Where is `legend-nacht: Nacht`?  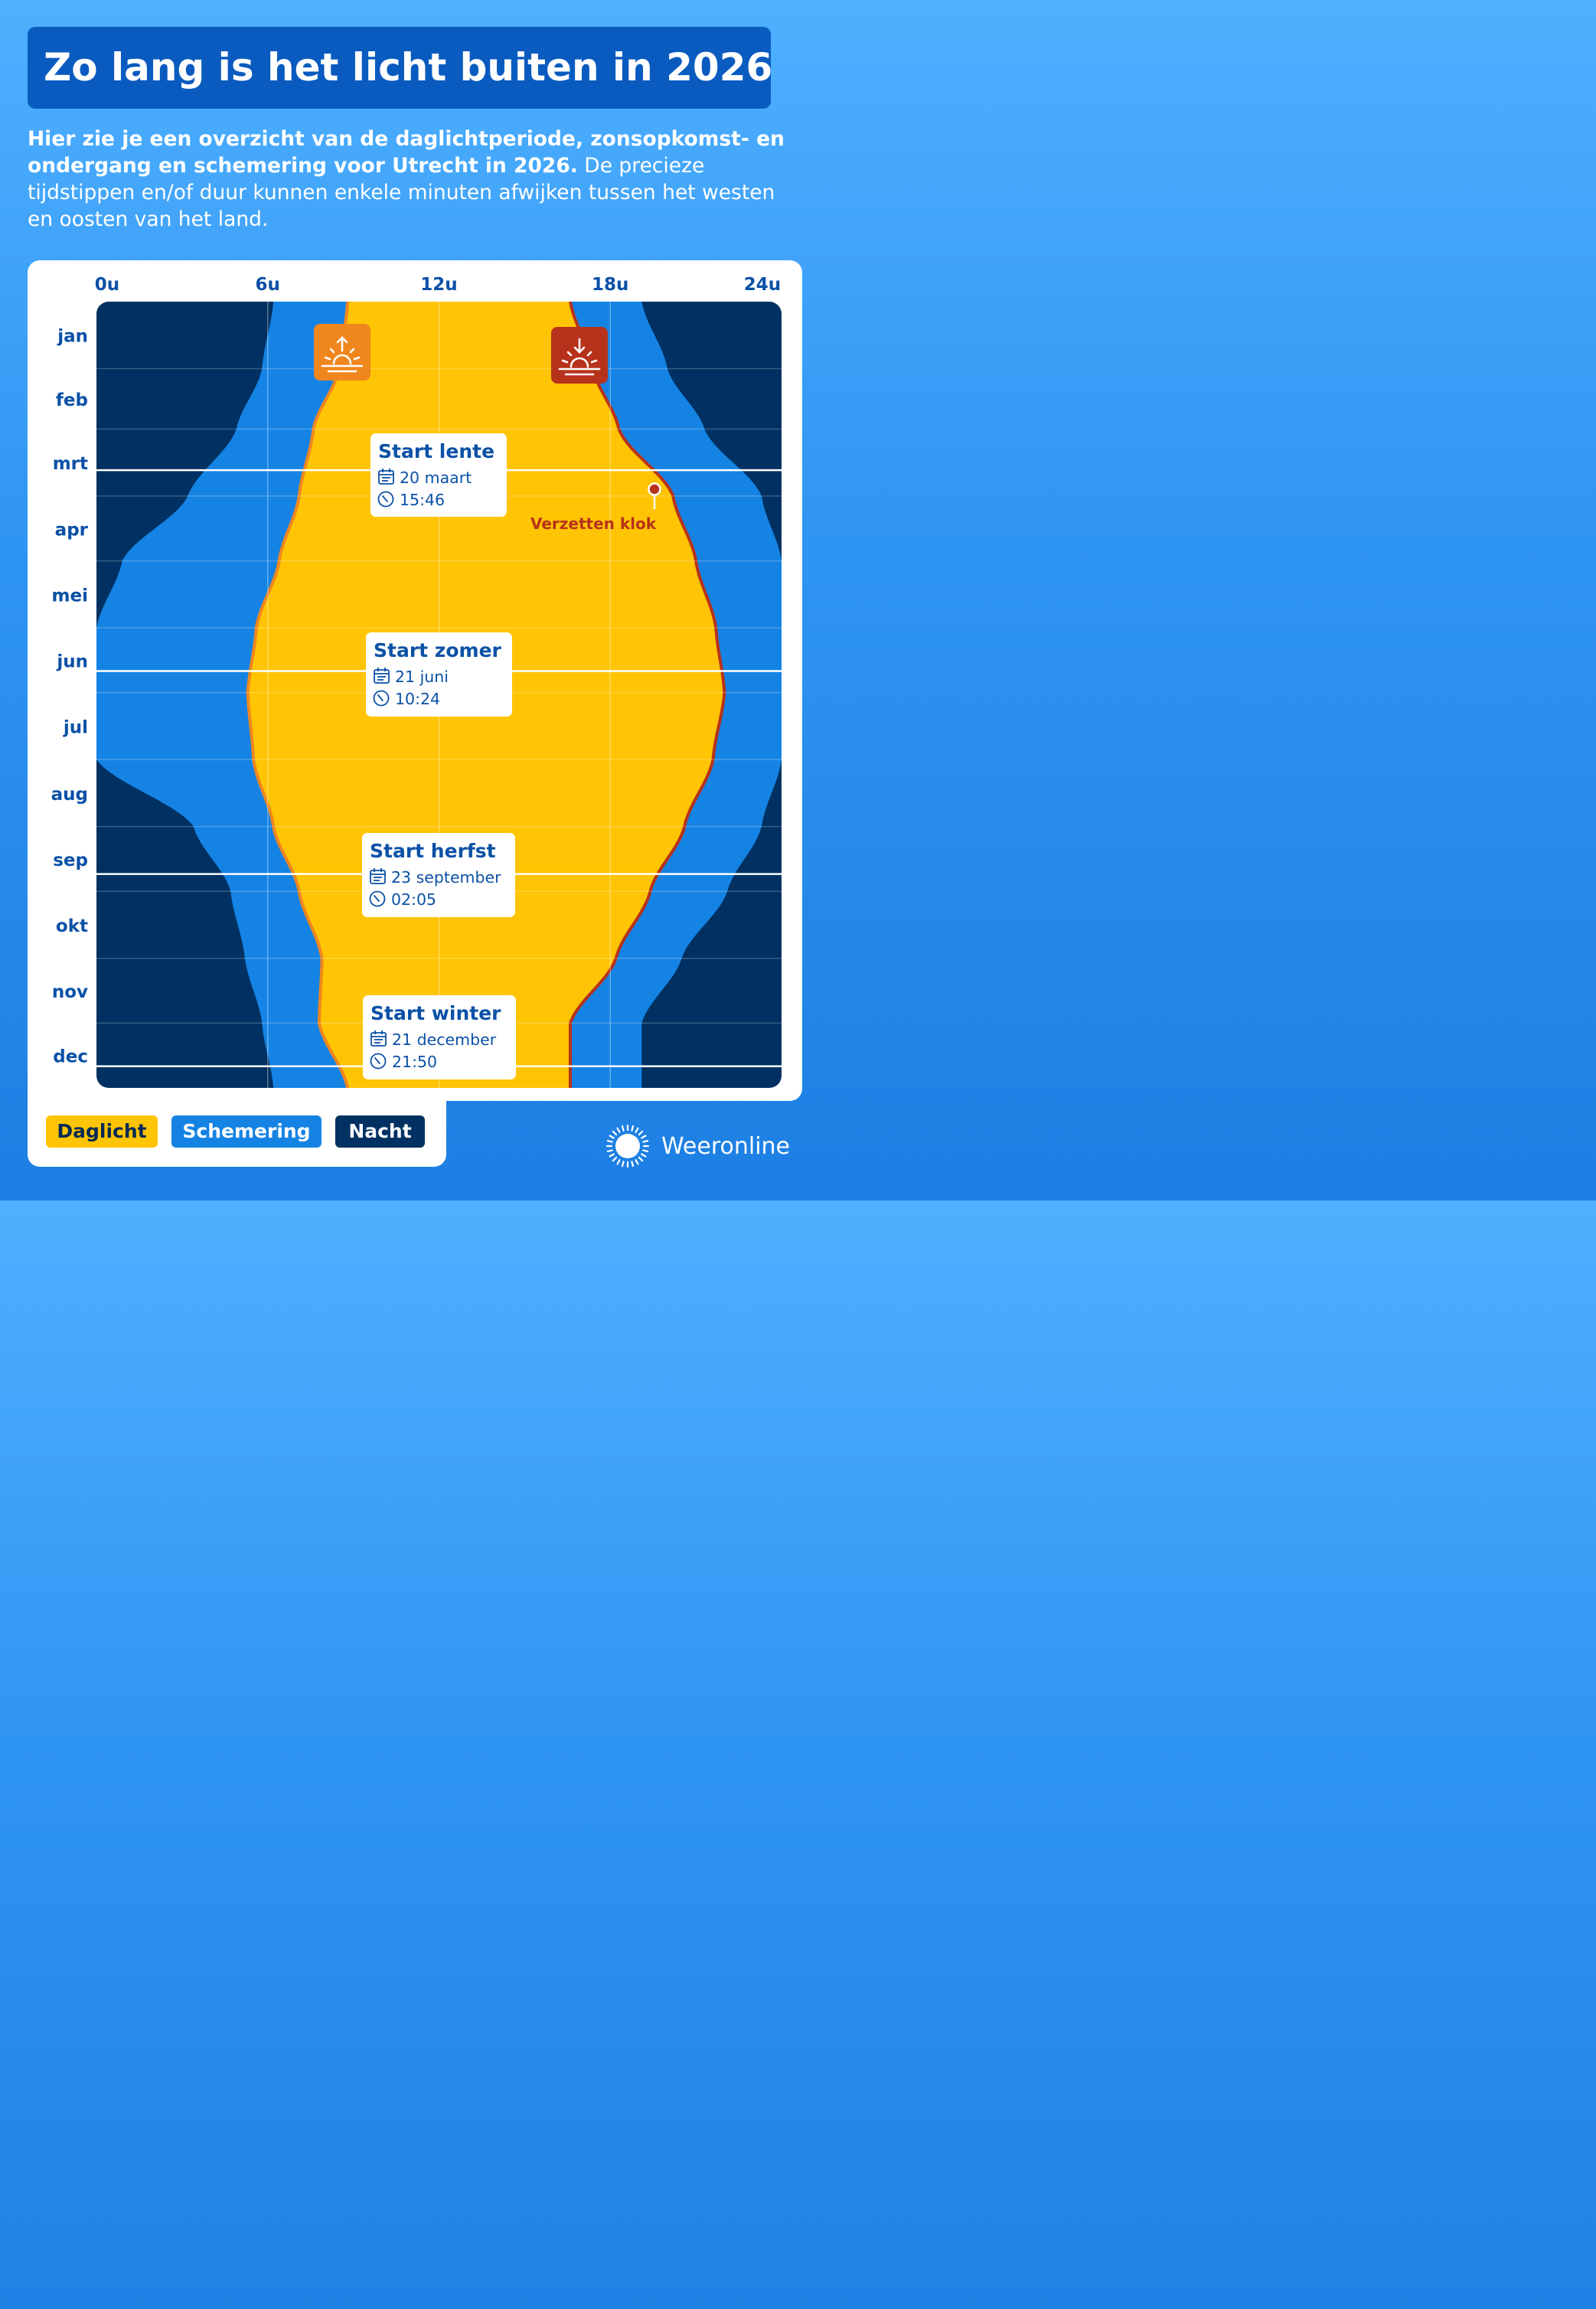 legend-nacht: Nacht is located at coordinates (380, 1131).